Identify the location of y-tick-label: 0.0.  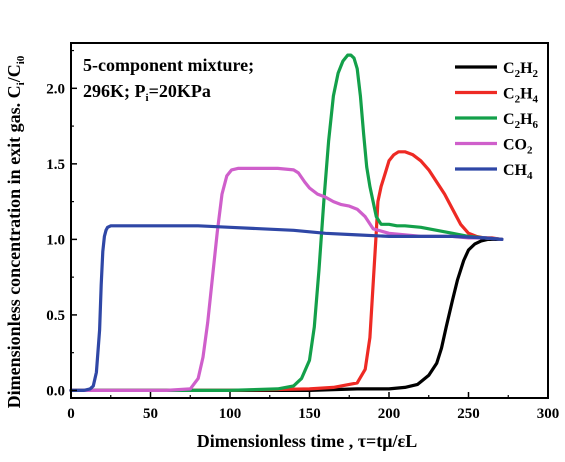
(55, 391).